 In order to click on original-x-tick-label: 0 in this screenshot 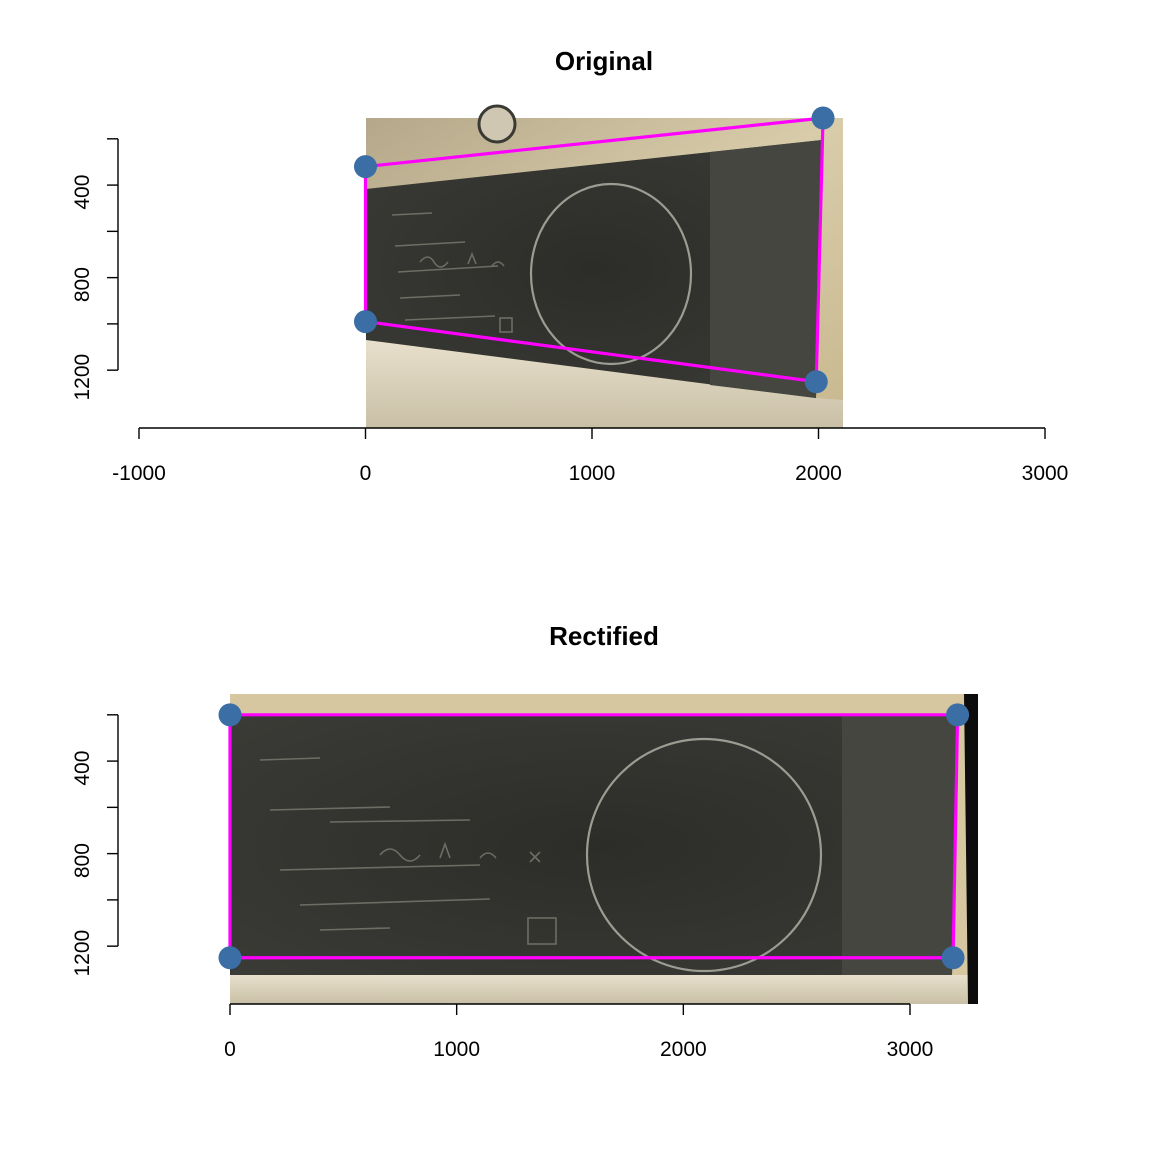, I will do `click(366, 473)`.